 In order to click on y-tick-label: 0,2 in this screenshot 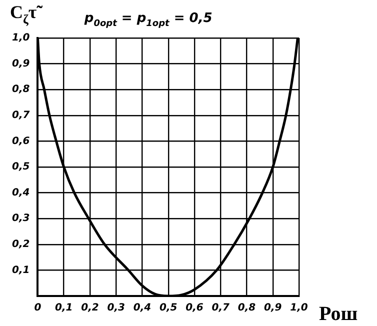, I will do `click(21, 244)`.